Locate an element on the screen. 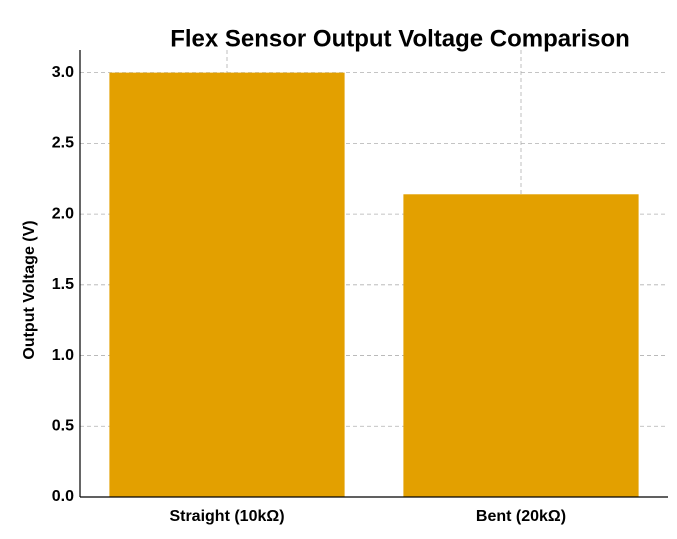 Image resolution: width=677 pixels, height=539 pixels. y-tick-label: 2.5 is located at coordinates (63, 143).